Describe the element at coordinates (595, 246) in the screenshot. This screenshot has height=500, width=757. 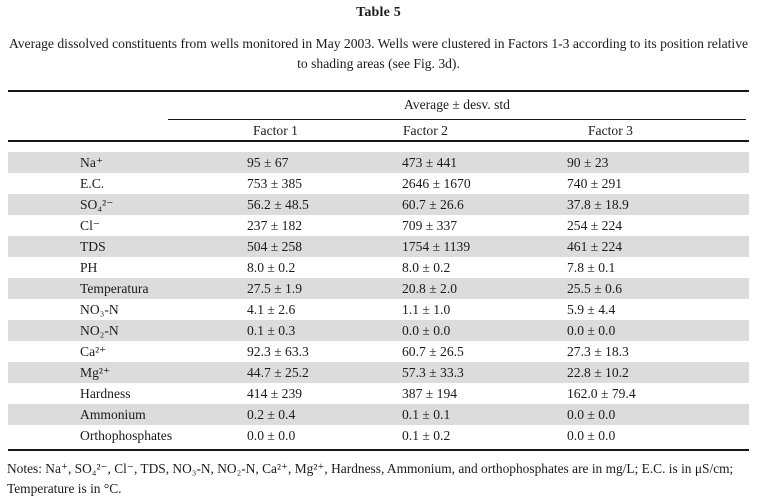
I see `cell-factor-3: 461 ± 224` at that location.